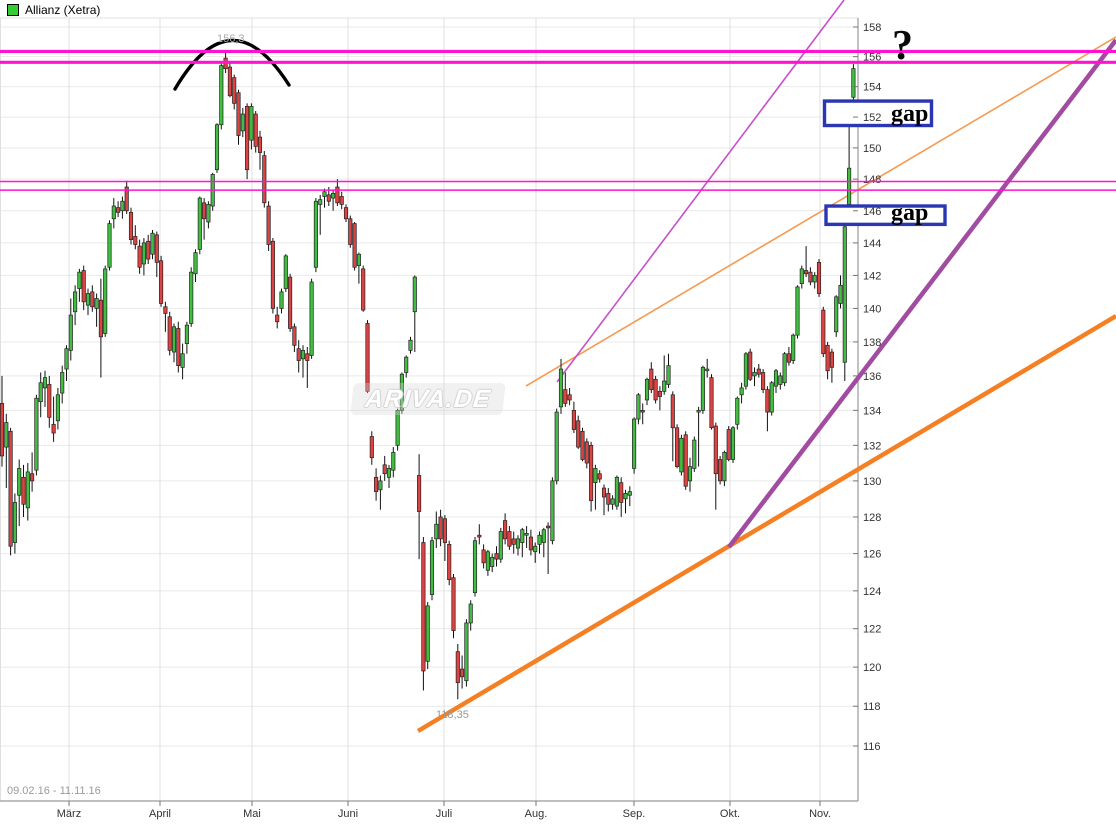 This screenshot has height=824, width=1116. I want to click on svg-text: Nov., so click(820, 814).